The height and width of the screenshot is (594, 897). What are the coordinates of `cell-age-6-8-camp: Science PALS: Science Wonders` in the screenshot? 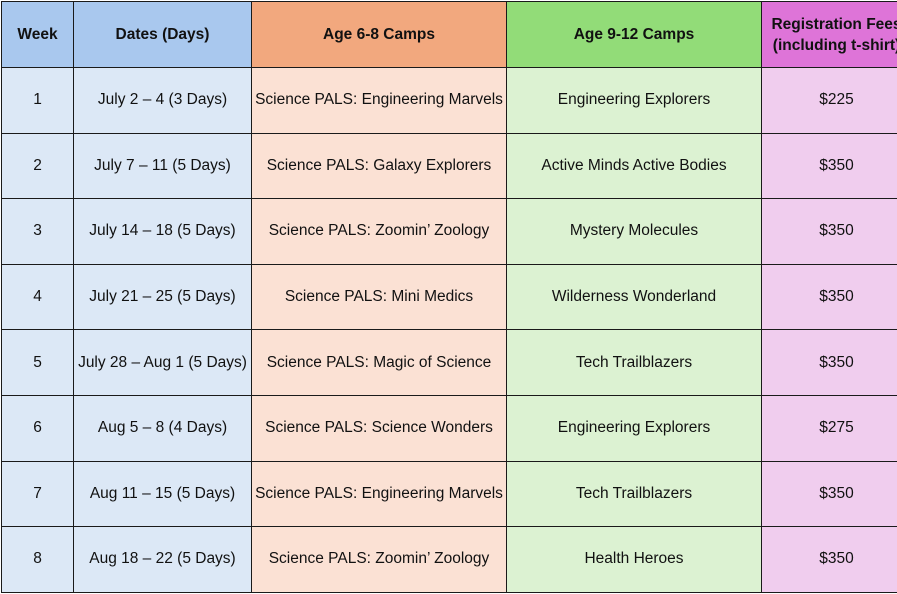 It's located at (379, 428).